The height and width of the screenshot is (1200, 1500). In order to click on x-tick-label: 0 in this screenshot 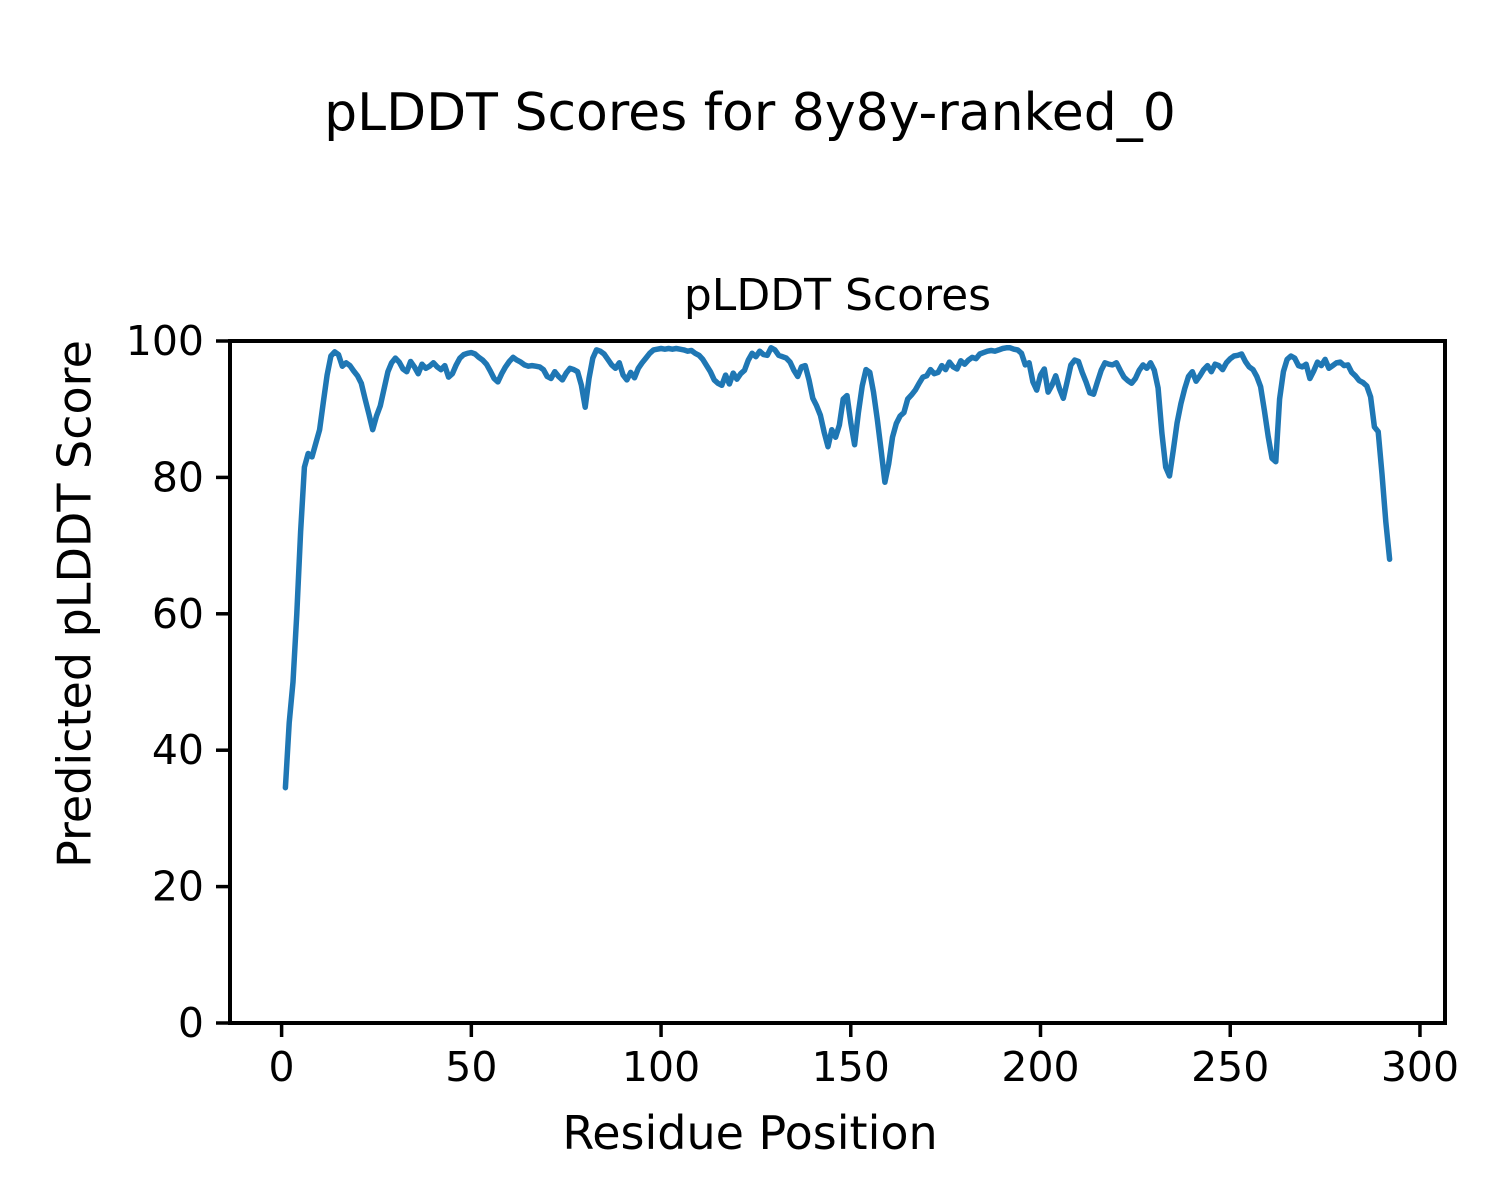, I will do `click(282, 1067)`.